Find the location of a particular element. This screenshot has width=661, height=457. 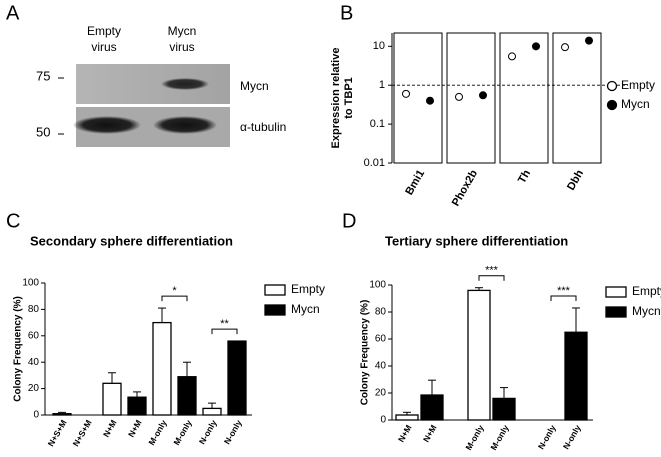

size-marker: 50 is located at coordinates (43, 131).